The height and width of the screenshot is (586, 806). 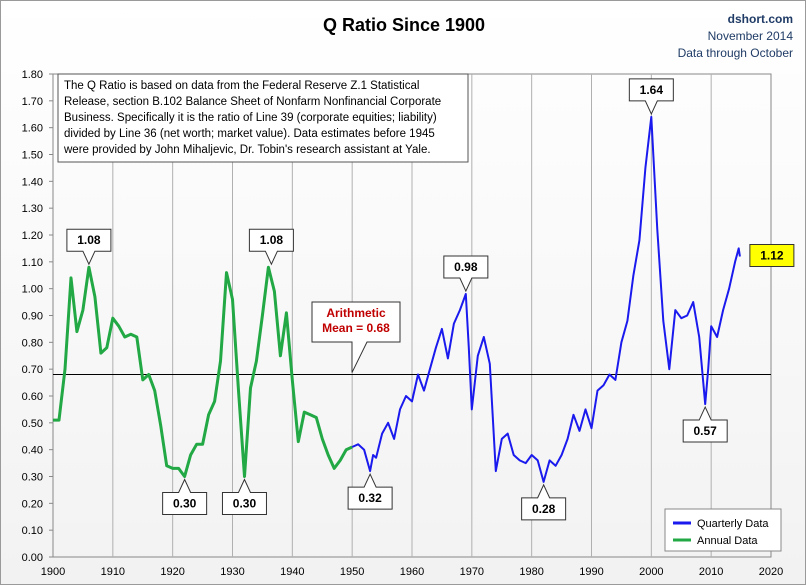 I want to click on series-line-annual-data, so click(x=203, y=371).